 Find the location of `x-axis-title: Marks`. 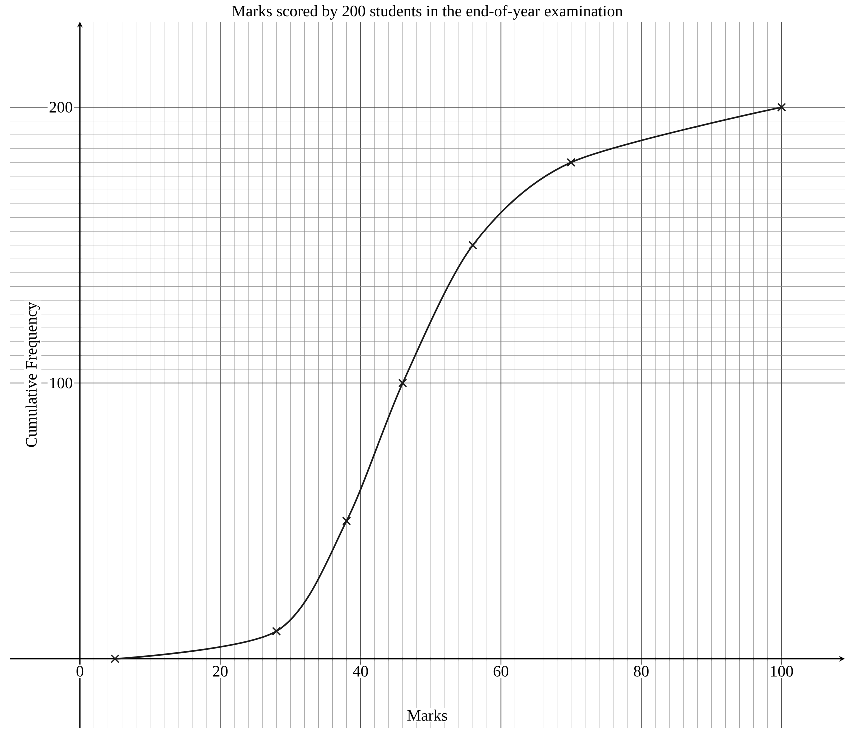

x-axis-title: Marks is located at coordinates (428, 716).